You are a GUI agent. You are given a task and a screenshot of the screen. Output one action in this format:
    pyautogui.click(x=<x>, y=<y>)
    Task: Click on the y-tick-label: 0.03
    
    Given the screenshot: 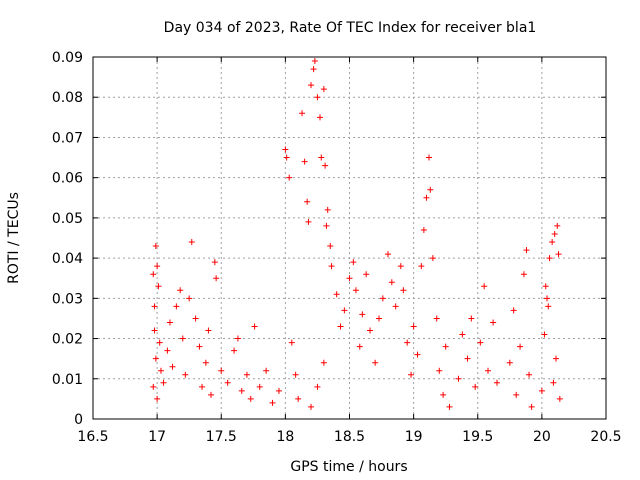 What is the action you would take?
    pyautogui.click(x=67, y=299)
    